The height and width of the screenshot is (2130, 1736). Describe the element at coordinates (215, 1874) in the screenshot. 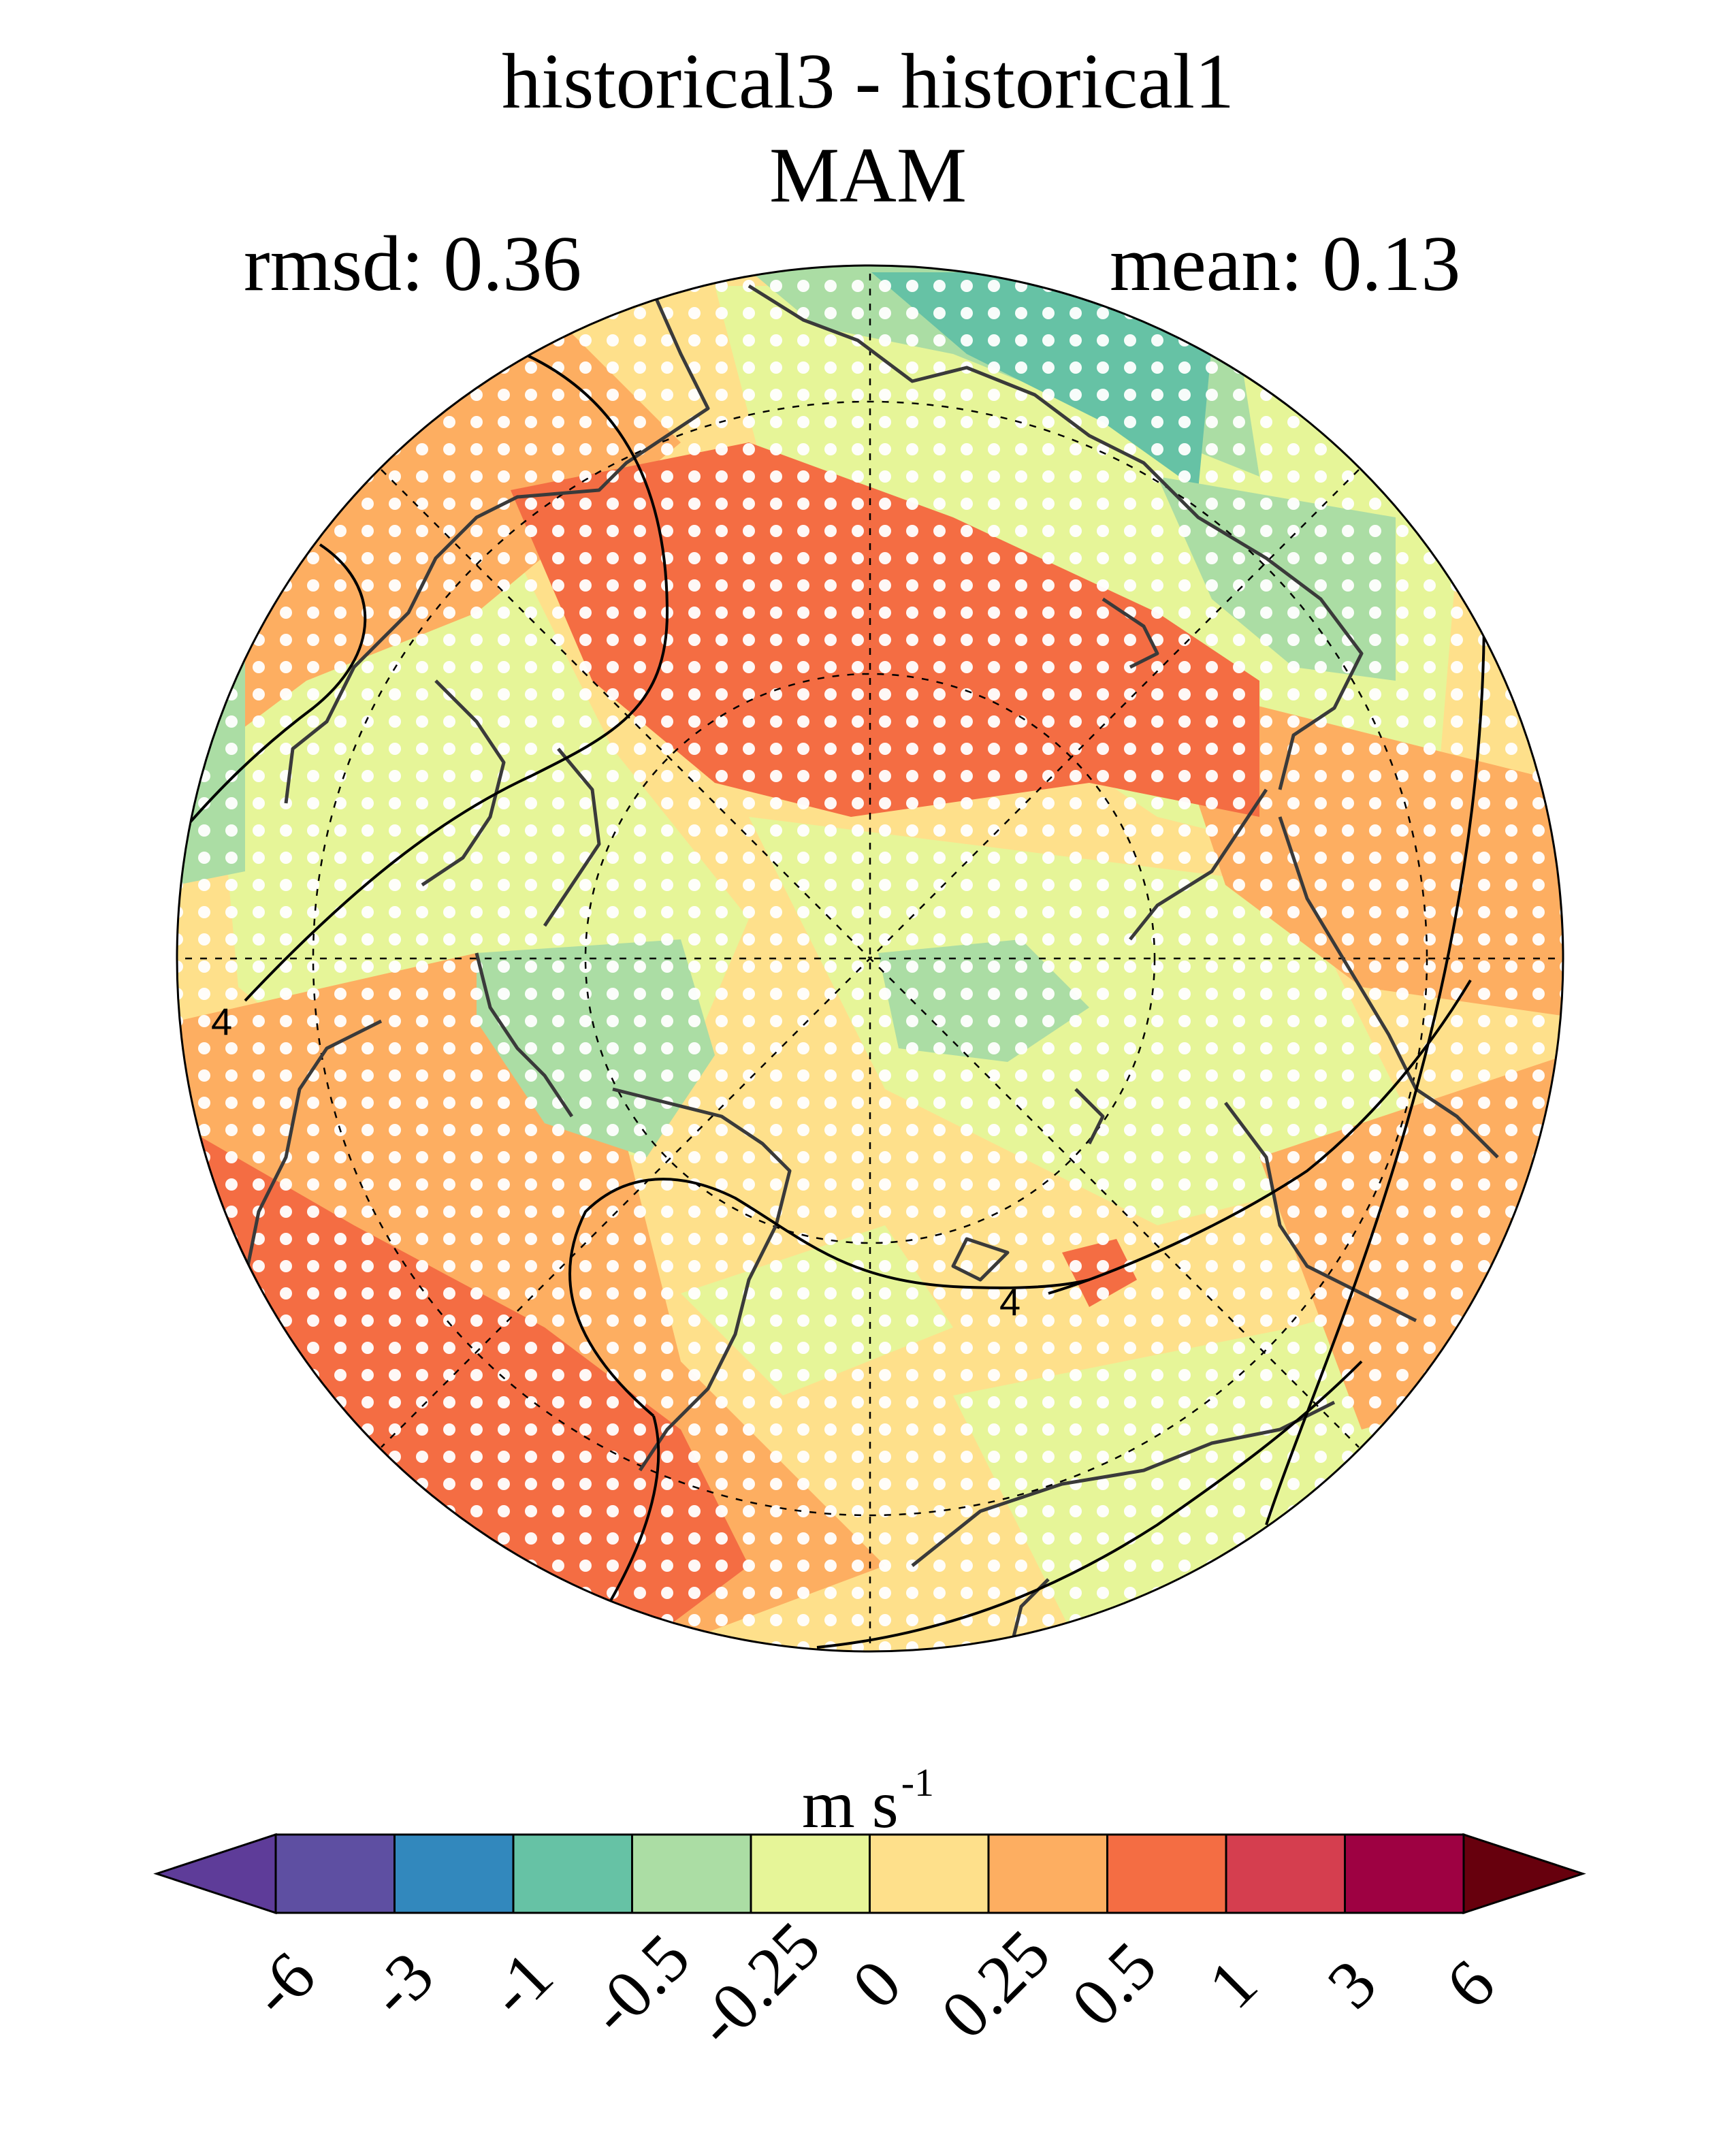

I see `colorbar-extend-min` at that location.